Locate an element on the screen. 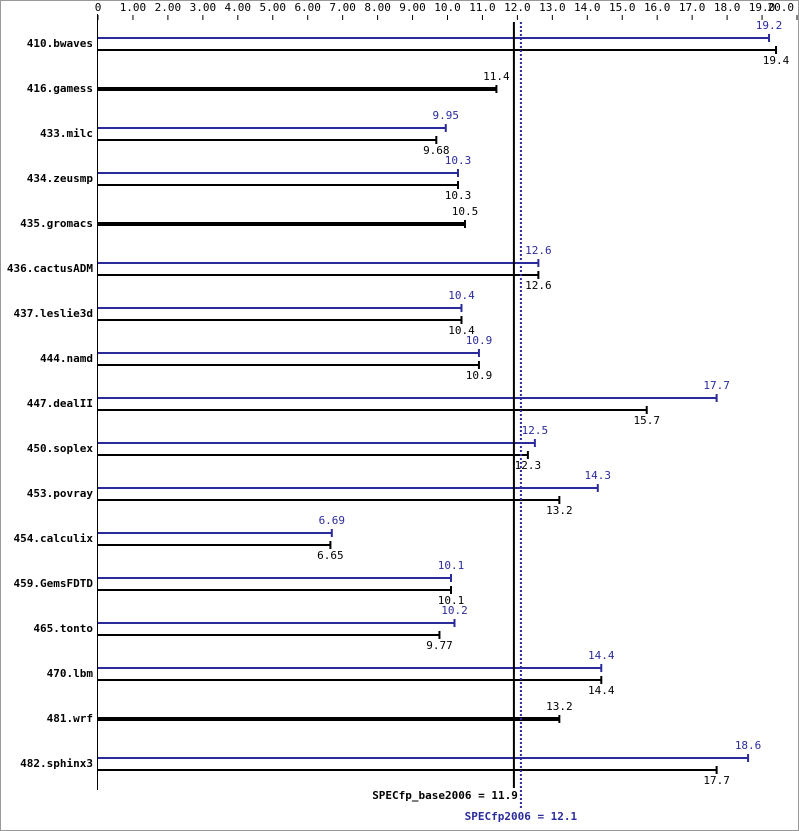 The image size is (799, 831). benchmark-name: 436.cactusADM is located at coordinates (50, 268).